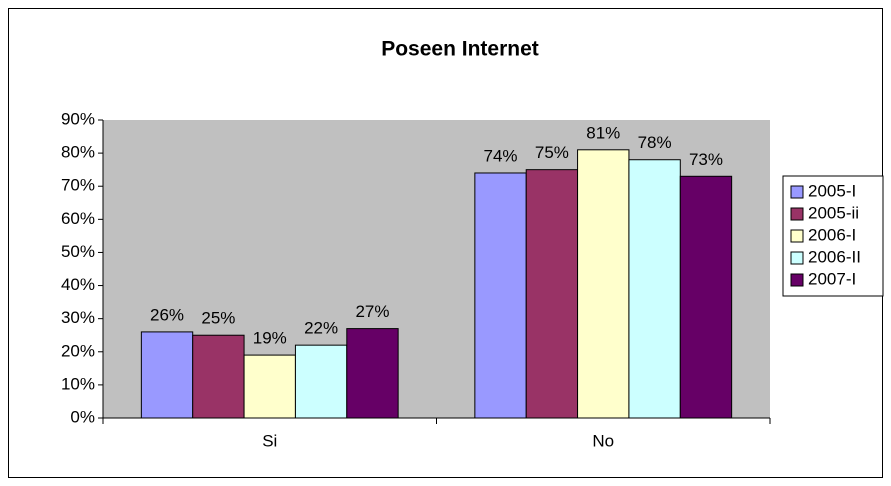 This screenshot has height=486, width=891. I want to click on y-tick-label: 30%, so click(78, 317).